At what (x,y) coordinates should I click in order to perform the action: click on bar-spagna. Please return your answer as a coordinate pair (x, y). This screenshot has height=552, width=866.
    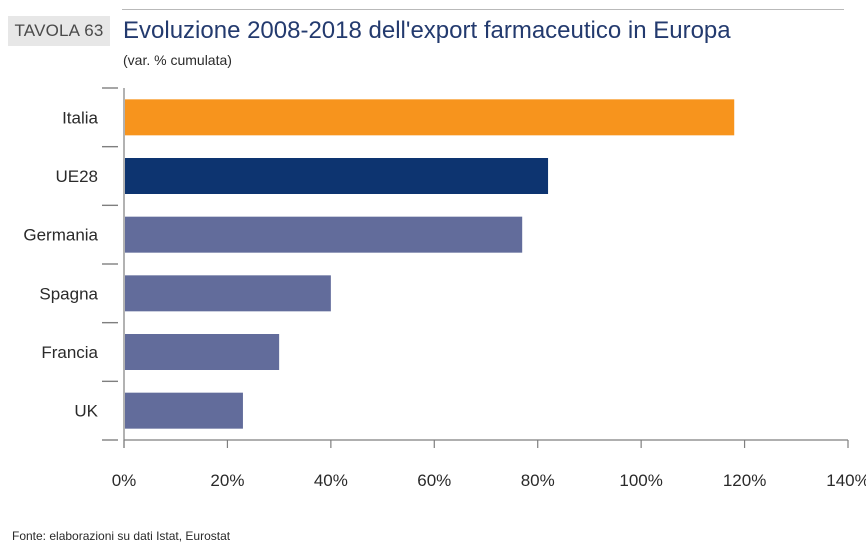
    Looking at the image, I should click on (228, 293).